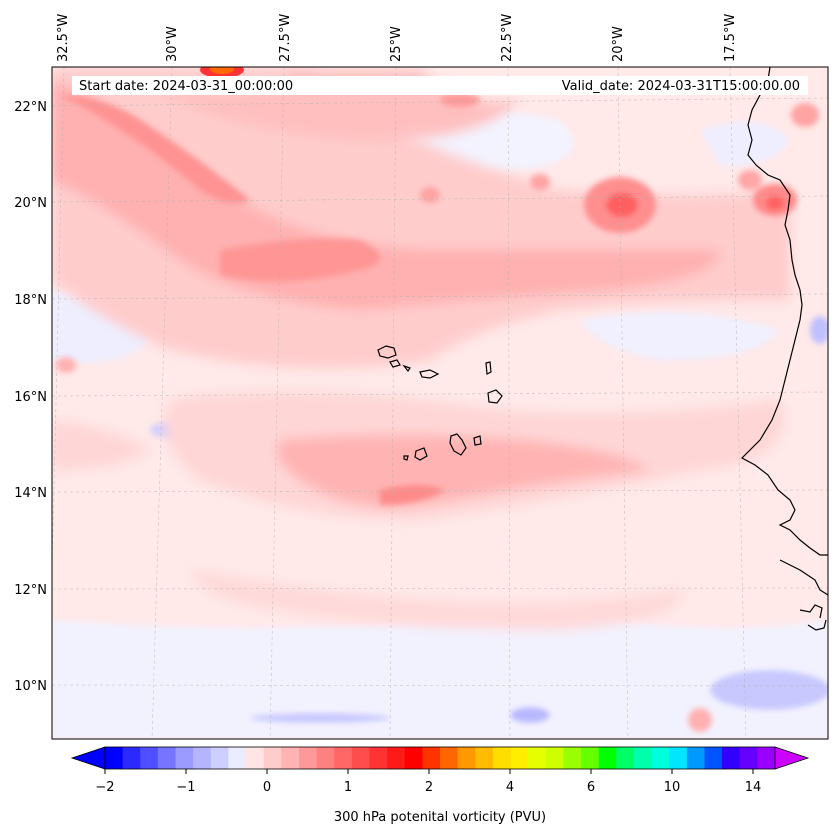 This screenshot has width=837, height=836. What do you see at coordinates (348, 787) in the screenshot?
I see `colorbar-tick-label: 1` at bounding box center [348, 787].